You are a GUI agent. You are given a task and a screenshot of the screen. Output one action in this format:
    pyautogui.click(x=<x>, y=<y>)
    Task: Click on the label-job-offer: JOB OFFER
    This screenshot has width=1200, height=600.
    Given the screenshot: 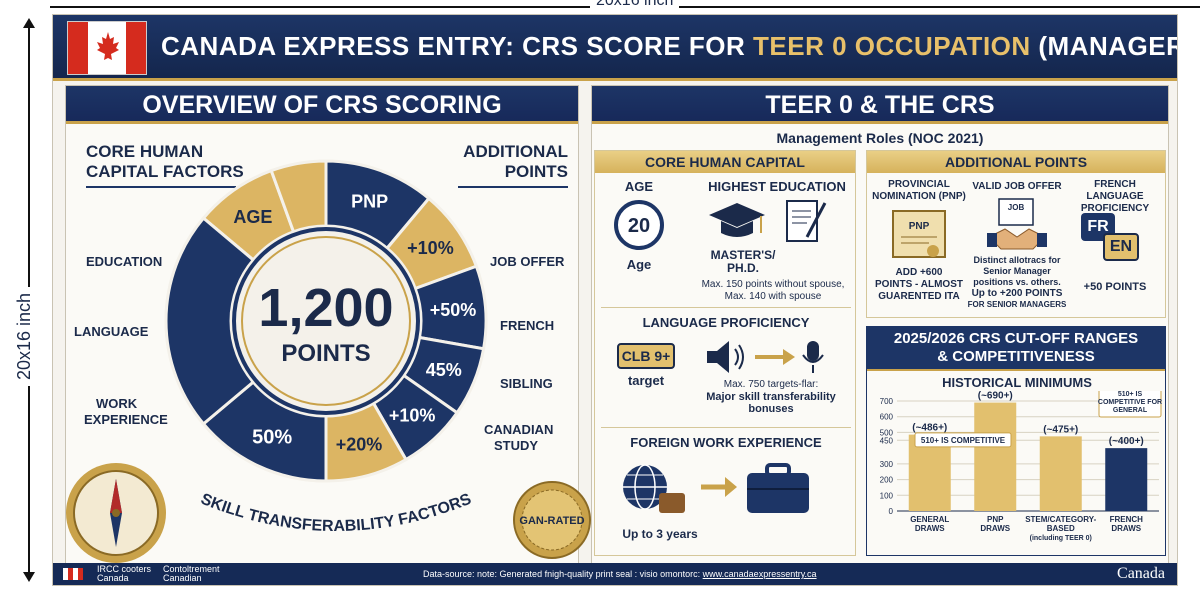 What is the action you would take?
    pyautogui.click(x=527, y=261)
    